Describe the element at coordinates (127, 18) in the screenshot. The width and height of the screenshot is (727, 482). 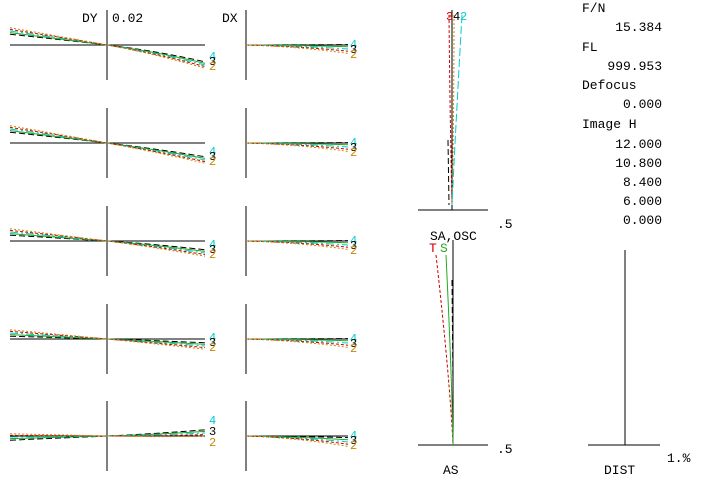
I see `dy-scale: 0.02` at that location.